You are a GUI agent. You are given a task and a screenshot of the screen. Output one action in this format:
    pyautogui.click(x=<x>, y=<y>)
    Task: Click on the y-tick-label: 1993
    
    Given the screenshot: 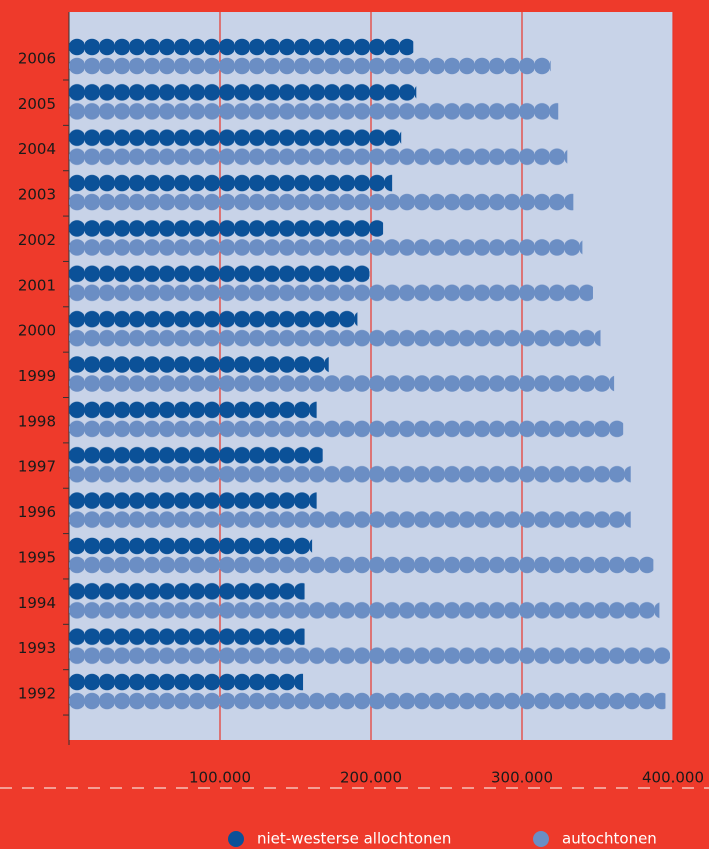 What is the action you would take?
    pyautogui.click(x=37, y=648)
    